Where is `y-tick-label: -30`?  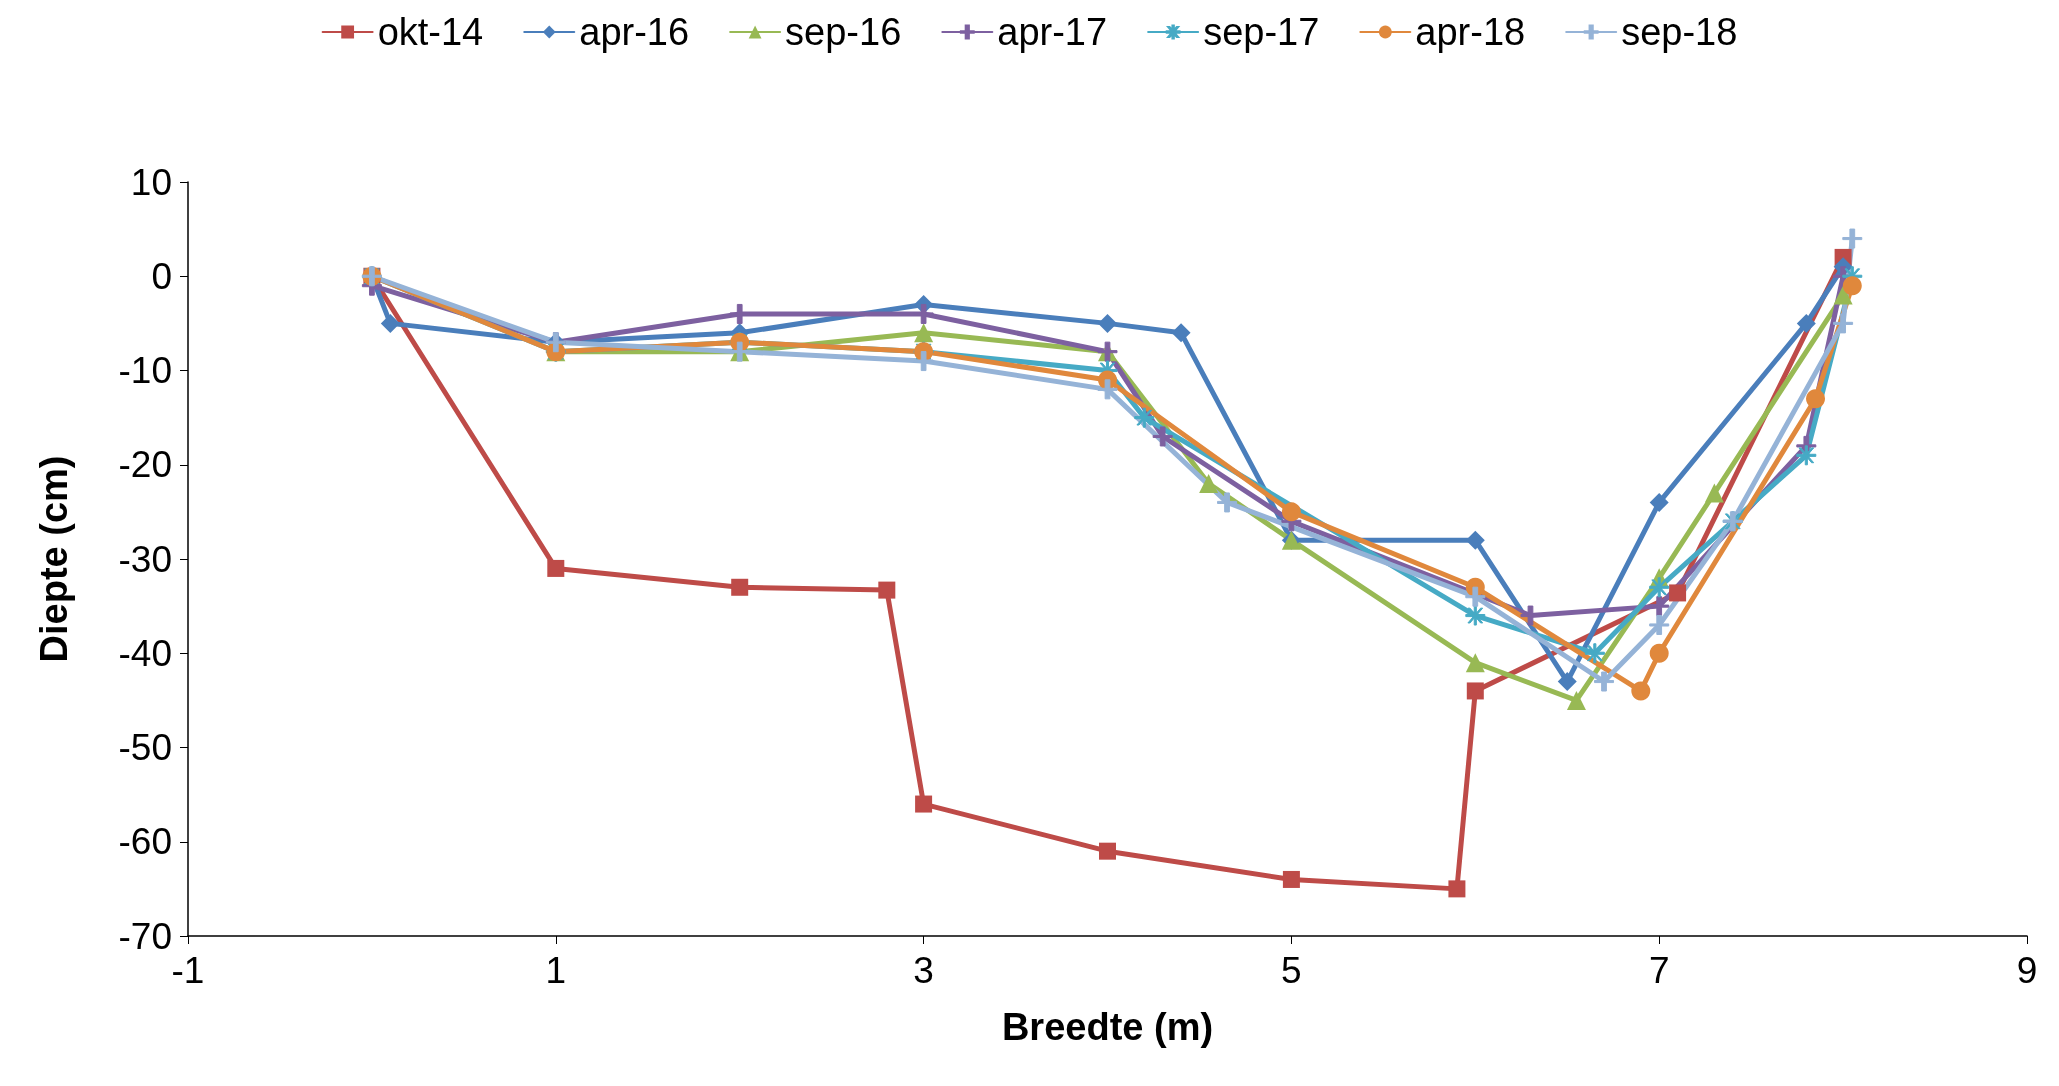 y-tick-label: -30 is located at coordinates (145, 559).